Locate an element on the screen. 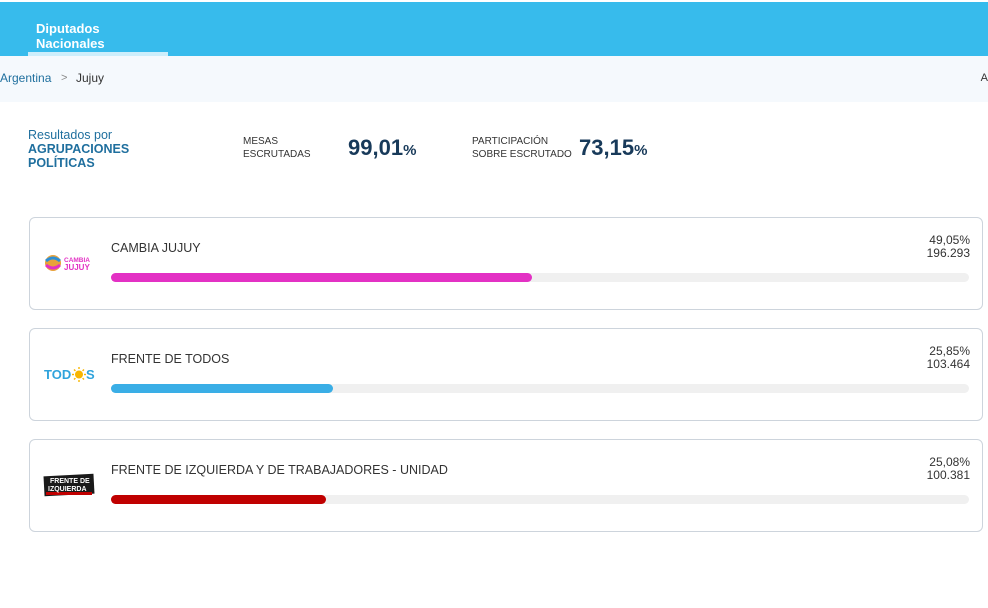 The image size is (988, 608). svg-text: FRENTE DE is located at coordinates (70, 481).